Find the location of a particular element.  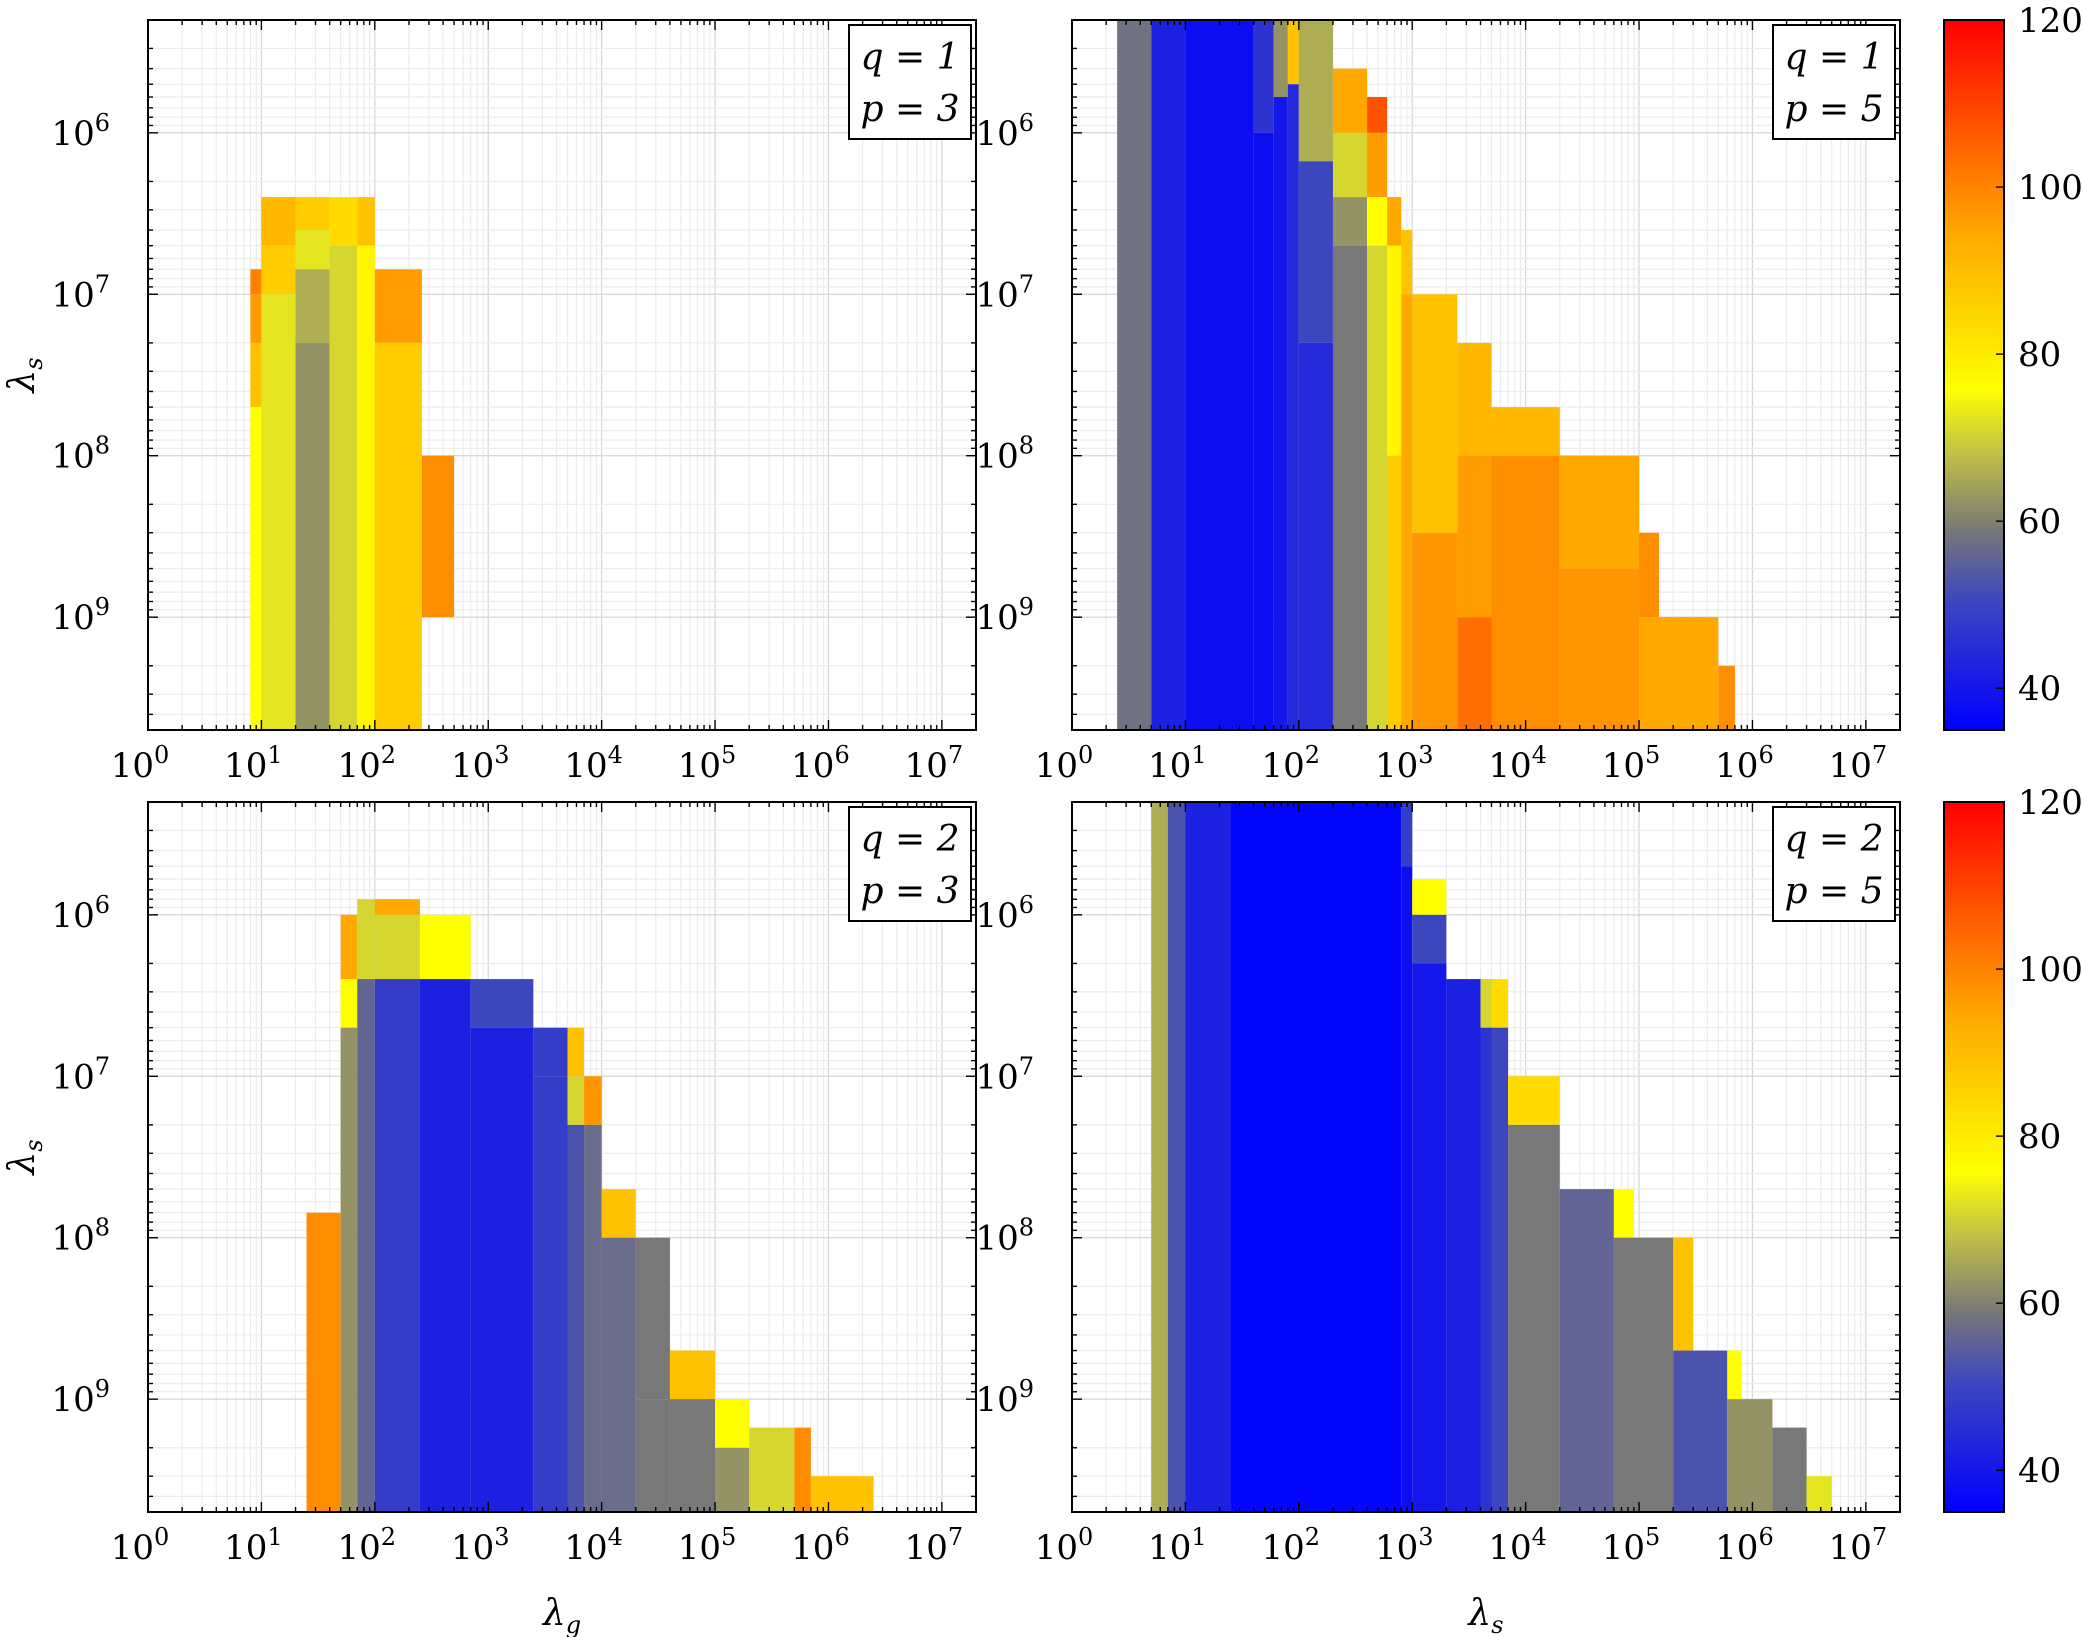

parameter-legend: q = 1 p = 3 is located at coordinates (910, 82).